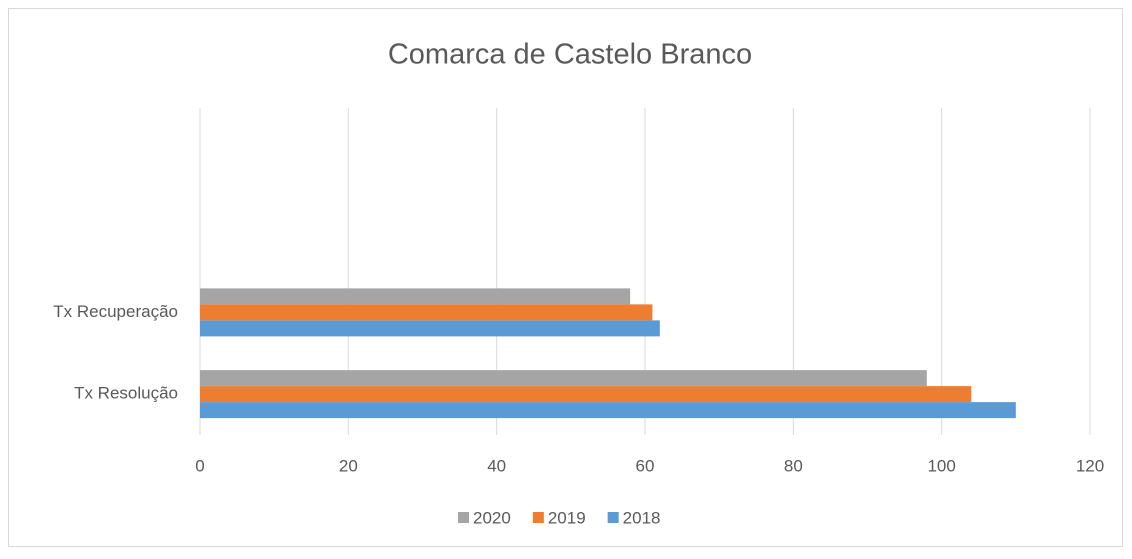  What do you see at coordinates (348, 465) in the screenshot?
I see `x-tick-label: 20` at bounding box center [348, 465].